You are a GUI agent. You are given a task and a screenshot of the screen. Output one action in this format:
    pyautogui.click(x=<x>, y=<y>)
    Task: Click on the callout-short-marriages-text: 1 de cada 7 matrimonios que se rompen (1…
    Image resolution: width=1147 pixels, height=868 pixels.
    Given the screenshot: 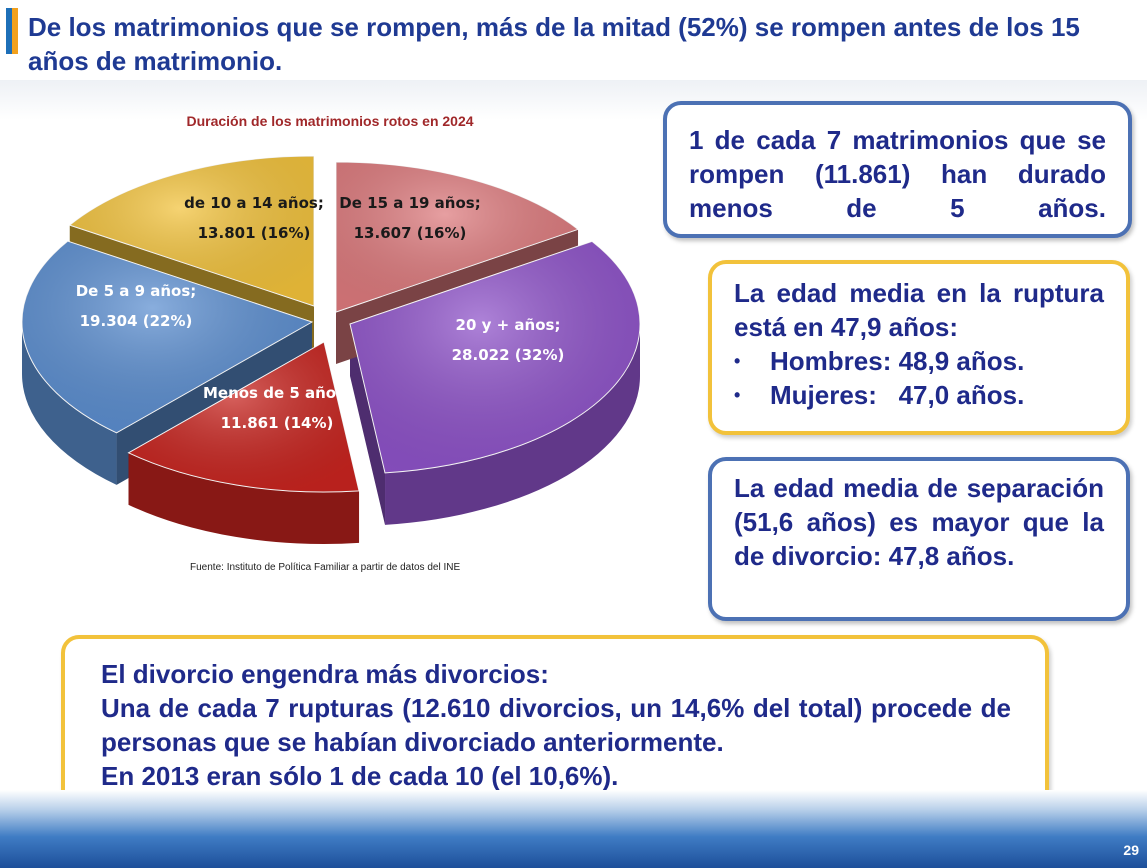 What is the action you would take?
    pyautogui.click(x=897, y=174)
    